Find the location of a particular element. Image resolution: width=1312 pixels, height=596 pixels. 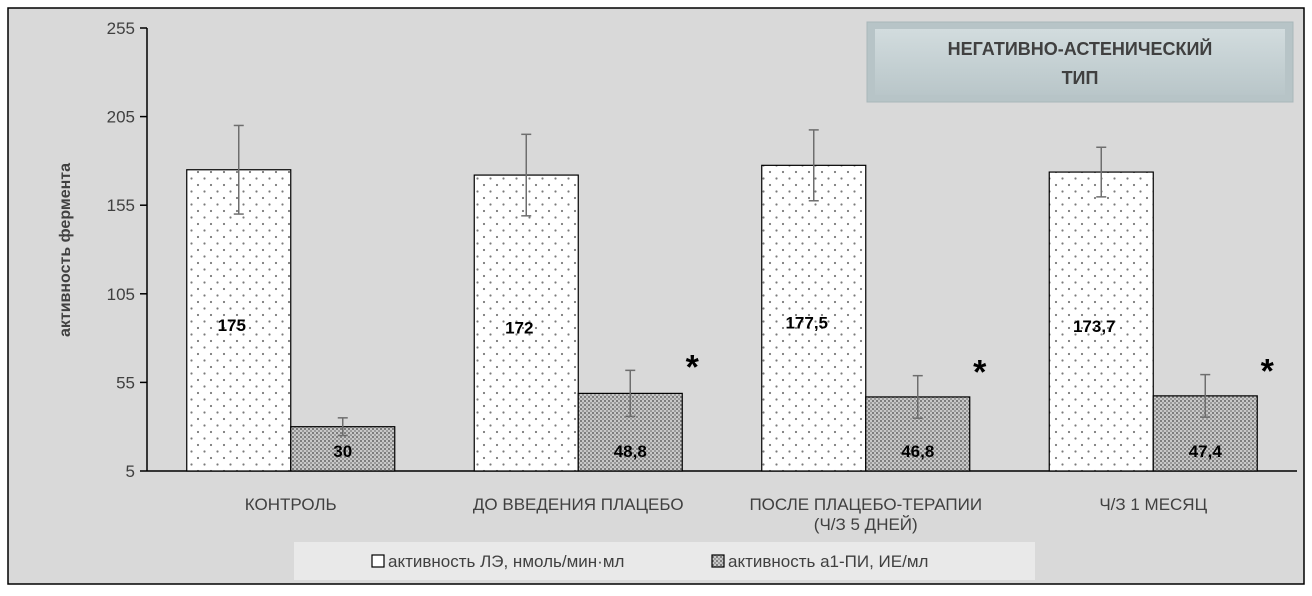

data-label: 30 is located at coordinates (342, 451).